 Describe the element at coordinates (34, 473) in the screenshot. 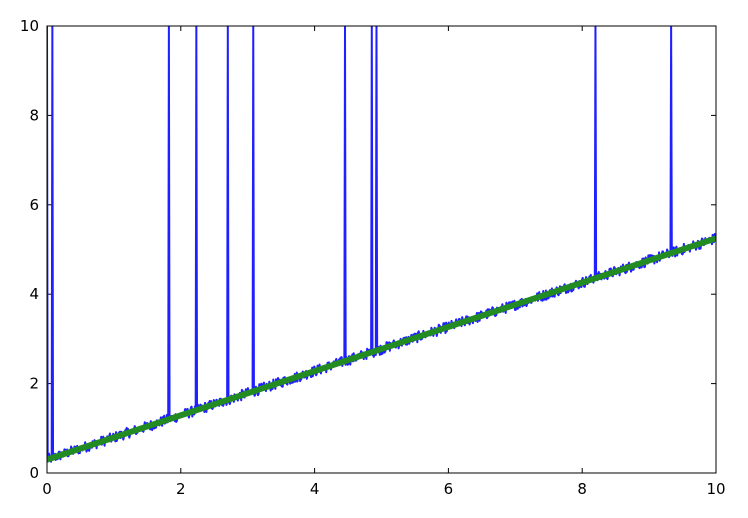

I see `y-tick-label: 0` at that location.